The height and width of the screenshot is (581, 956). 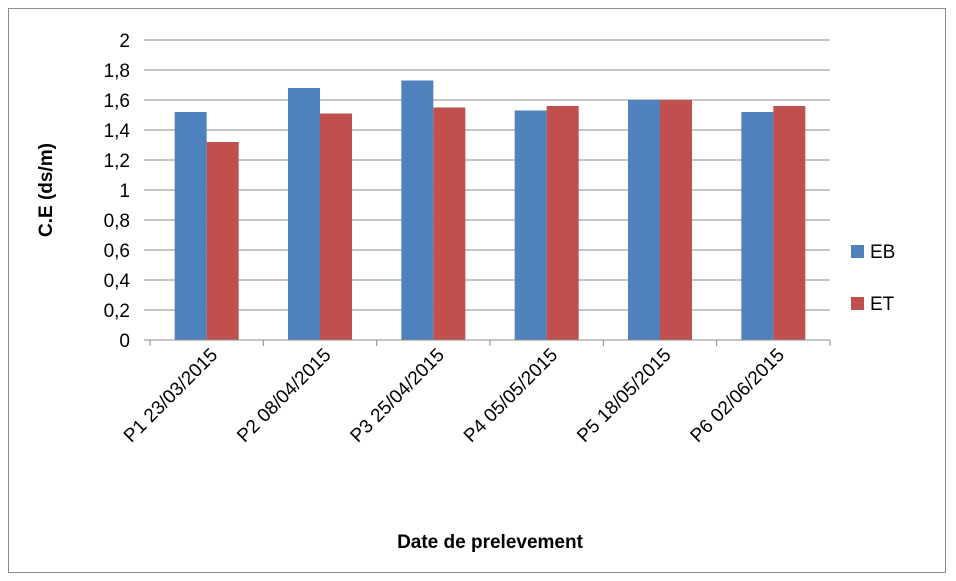 What do you see at coordinates (117, 71) in the screenshot?
I see `y-tick-label: 1,8` at bounding box center [117, 71].